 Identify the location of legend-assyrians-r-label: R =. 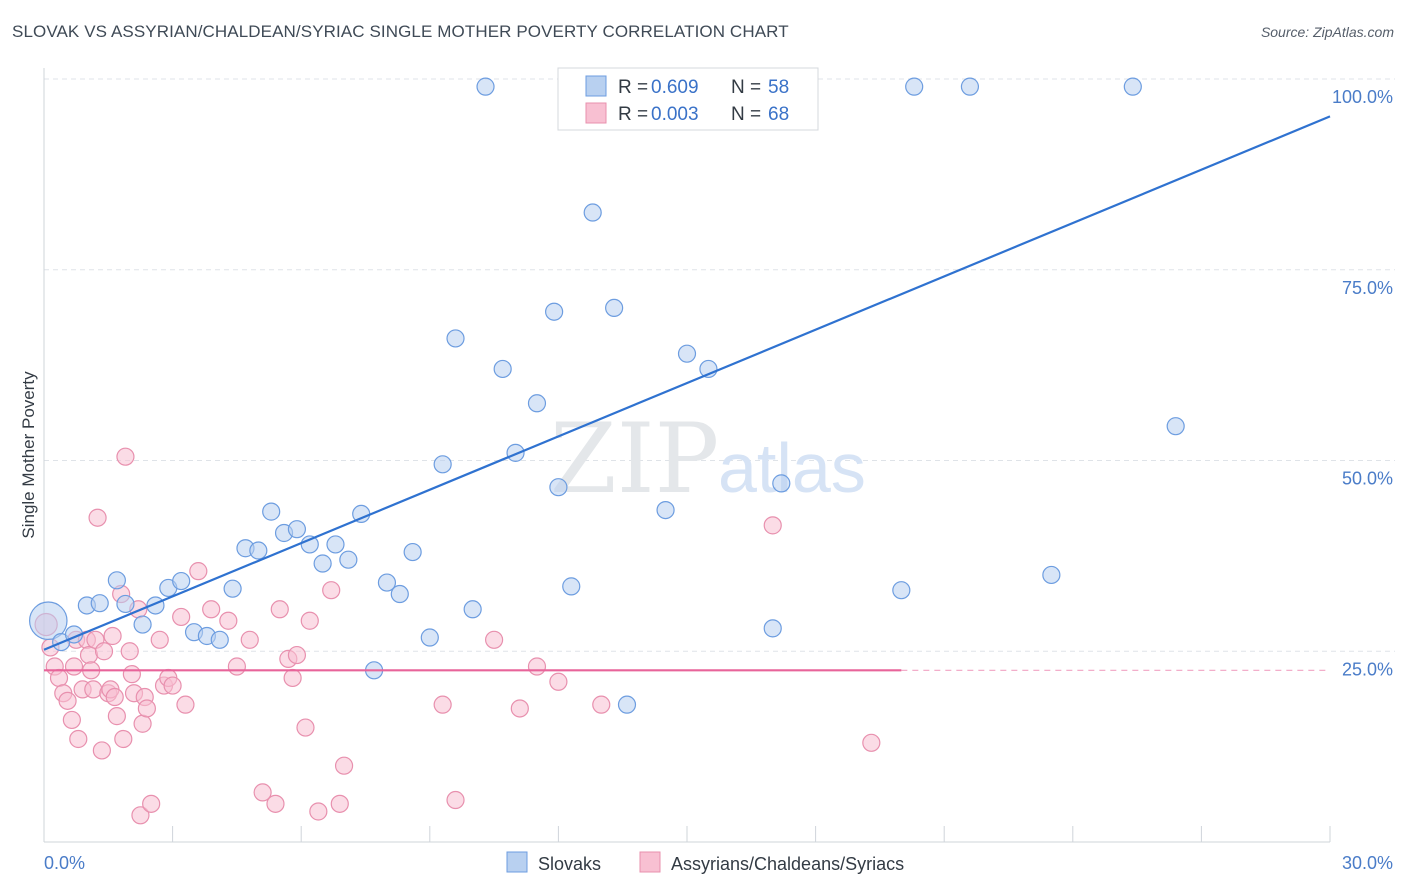
(633, 114).